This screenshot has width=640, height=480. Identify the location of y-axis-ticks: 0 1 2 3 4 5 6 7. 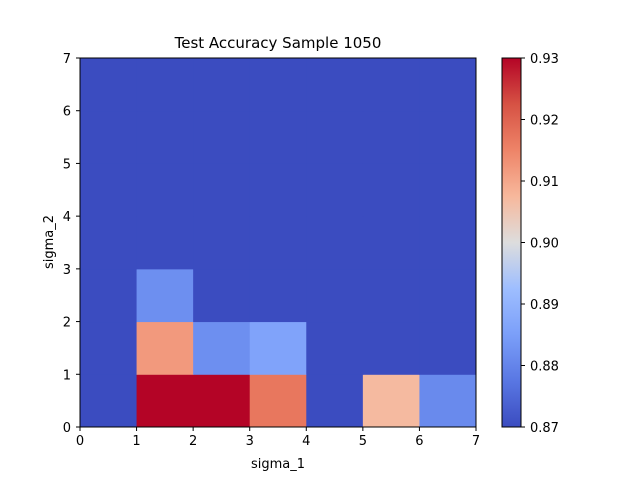
(71, 244).